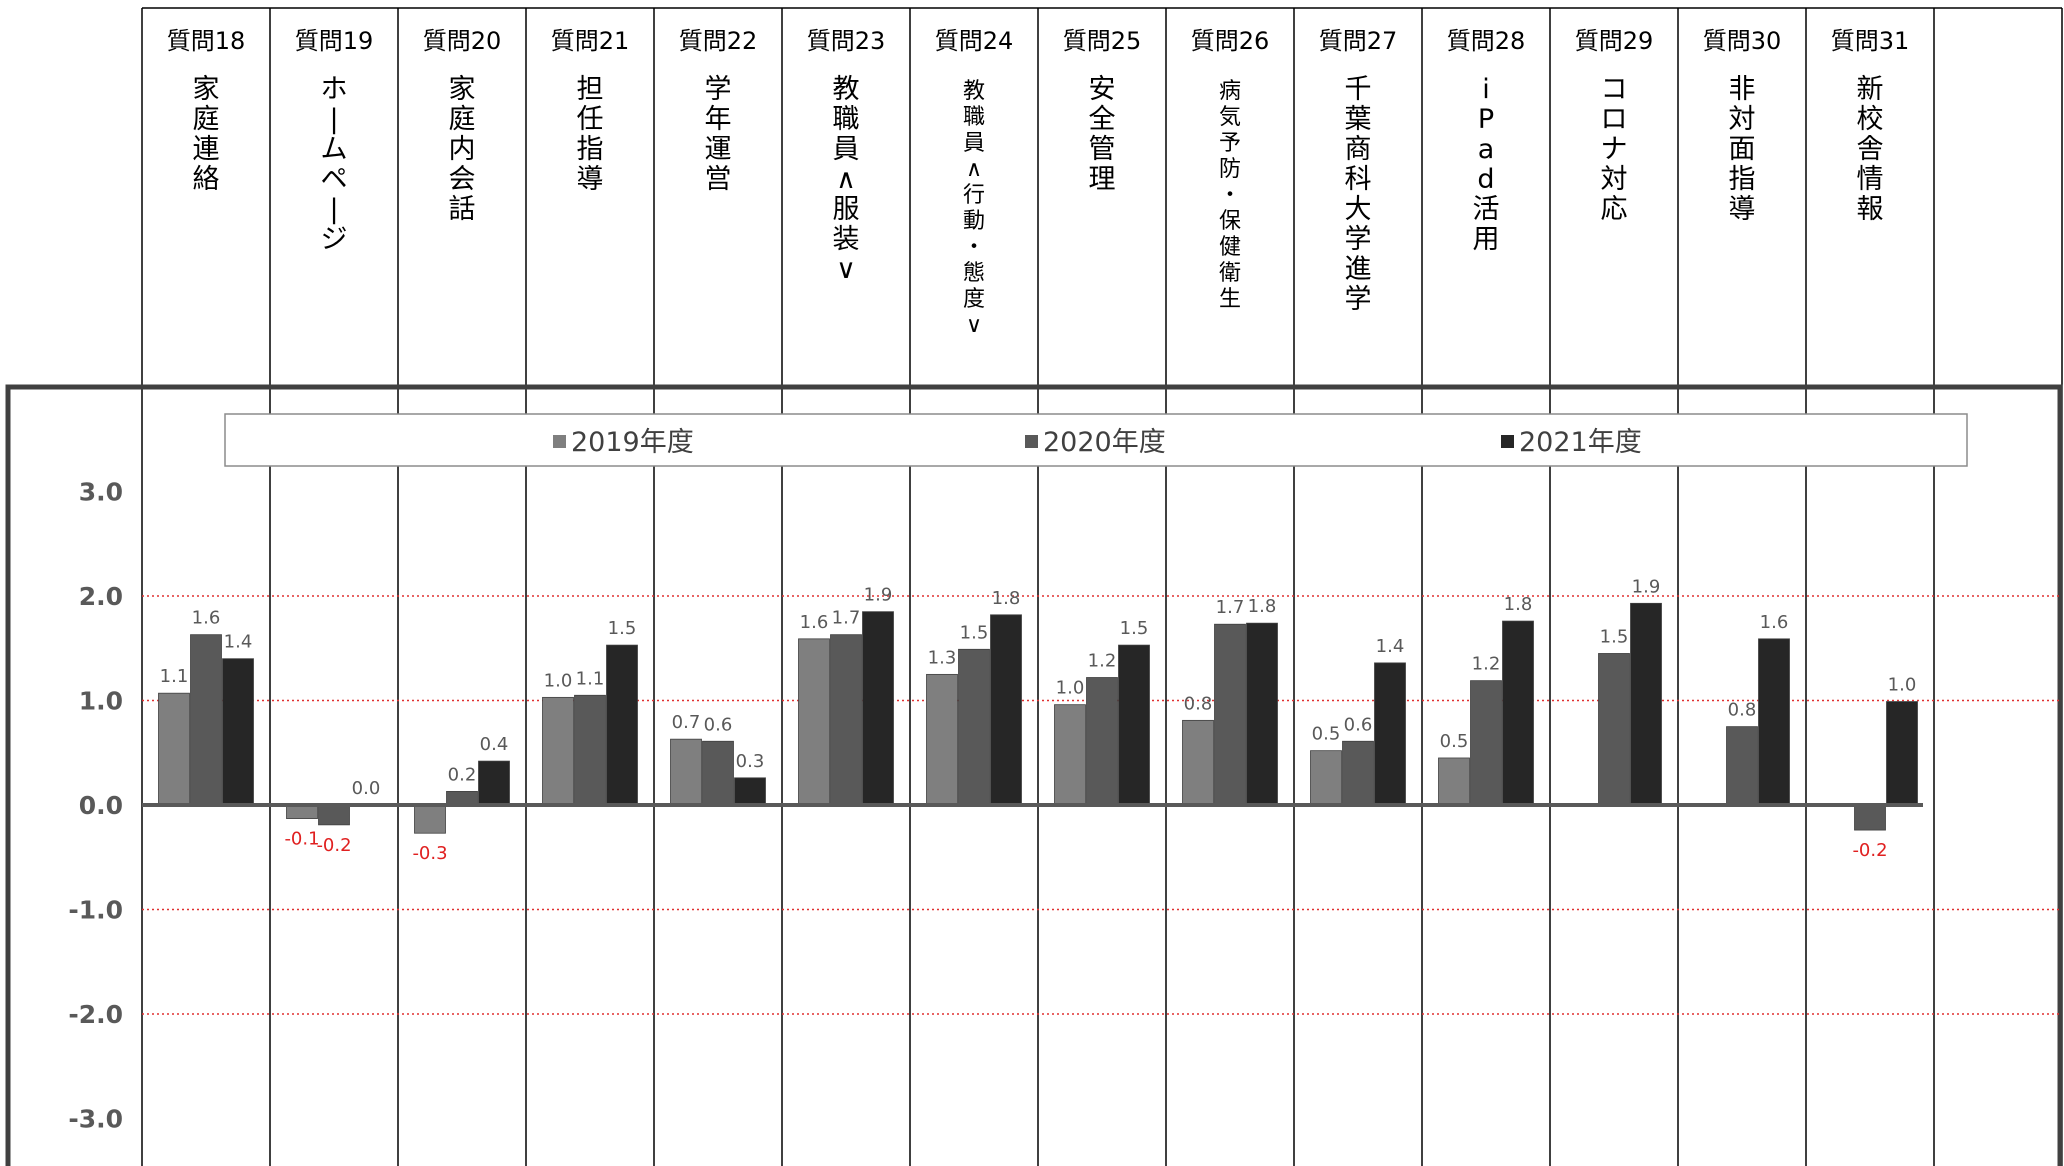 This screenshot has width=2064, height=1166. What do you see at coordinates (462, 774) in the screenshot?
I see `data-label: 0.2` at bounding box center [462, 774].